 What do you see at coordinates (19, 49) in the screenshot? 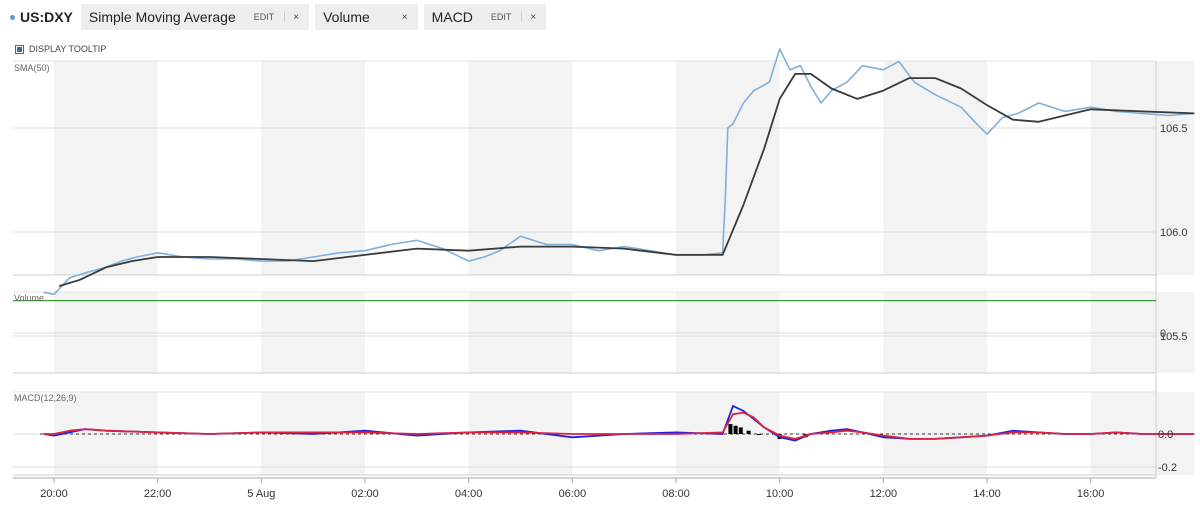
I see `tooltip-checkbox` at bounding box center [19, 49].